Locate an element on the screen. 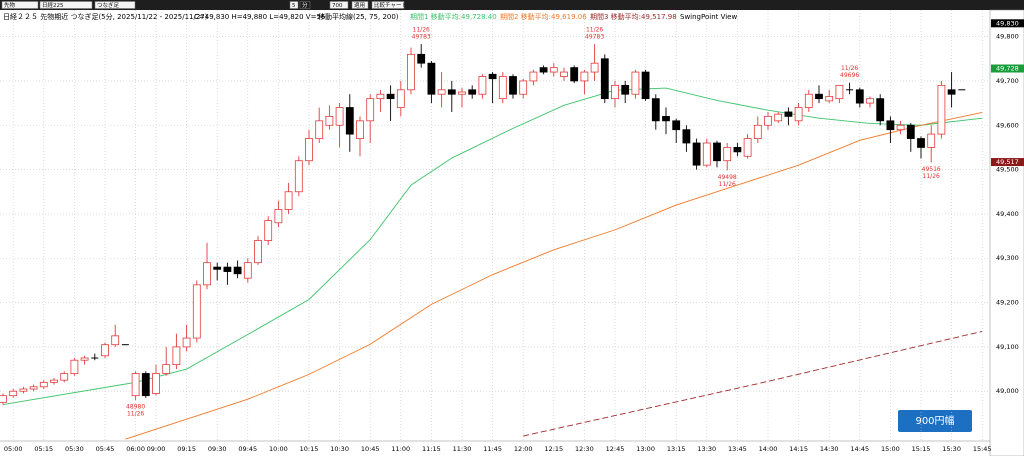 The height and width of the screenshot is (456, 1024). swing-value: 48980 is located at coordinates (135, 407).